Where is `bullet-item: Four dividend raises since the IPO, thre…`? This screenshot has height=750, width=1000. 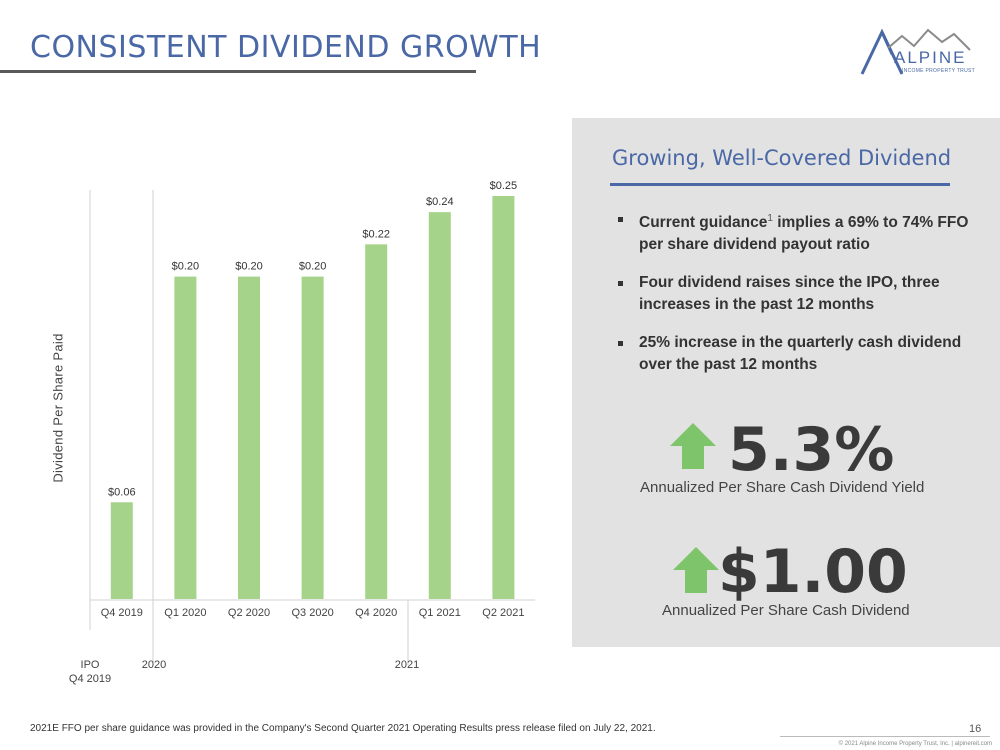
bullet-item: Four dividend raises since the IPO, thre… is located at coordinates (796, 294).